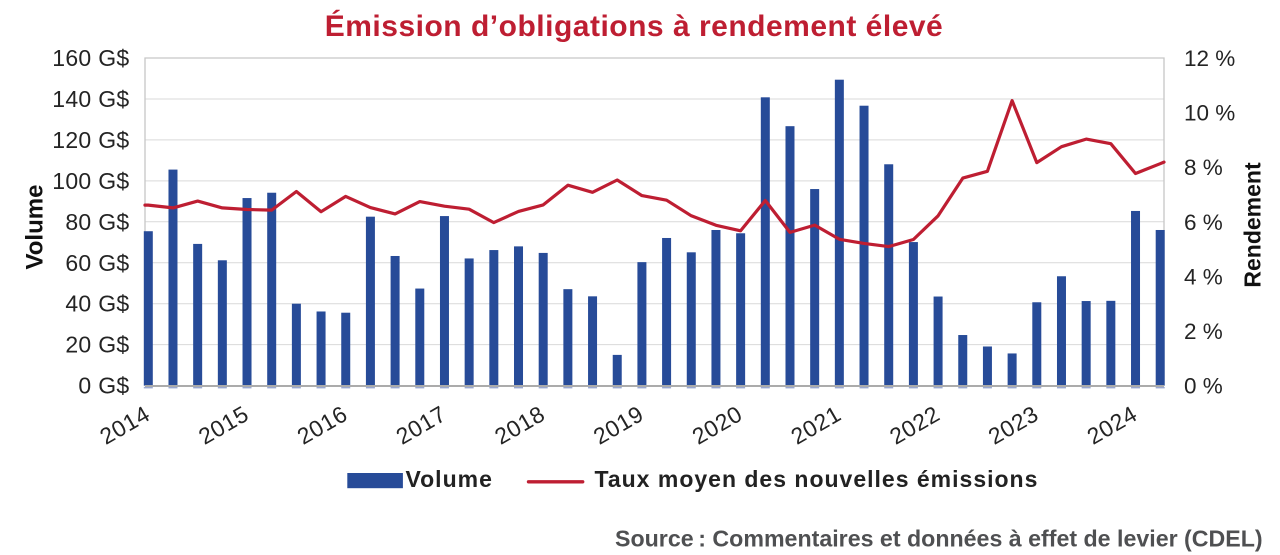 The width and height of the screenshot is (1280, 555). Describe the element at coordinates (97, 304) in the screenshot. I see `svg-text: 40 G$` at that location.